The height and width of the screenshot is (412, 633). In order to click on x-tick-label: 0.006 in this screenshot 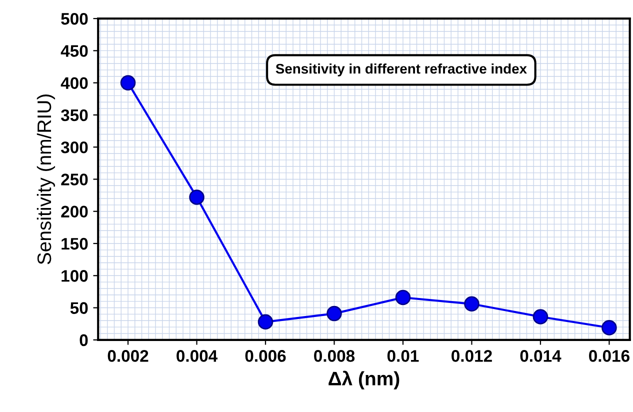, I will do `click(265, 356)`.